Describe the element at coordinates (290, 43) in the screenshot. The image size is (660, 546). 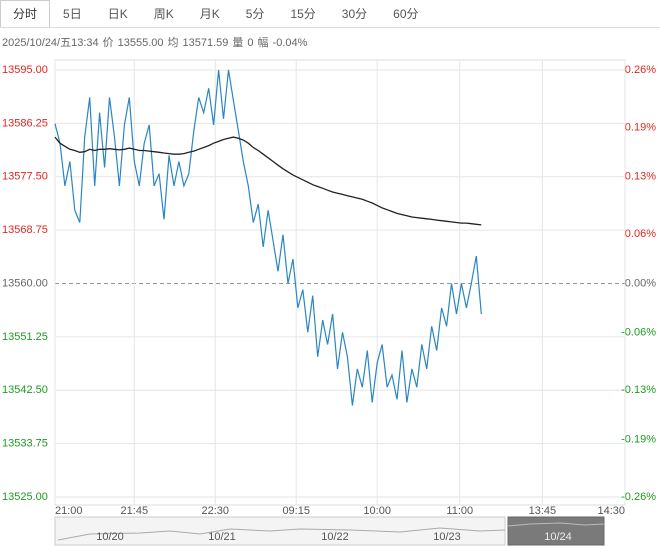
I see `info-value: -0.04%` at that location.